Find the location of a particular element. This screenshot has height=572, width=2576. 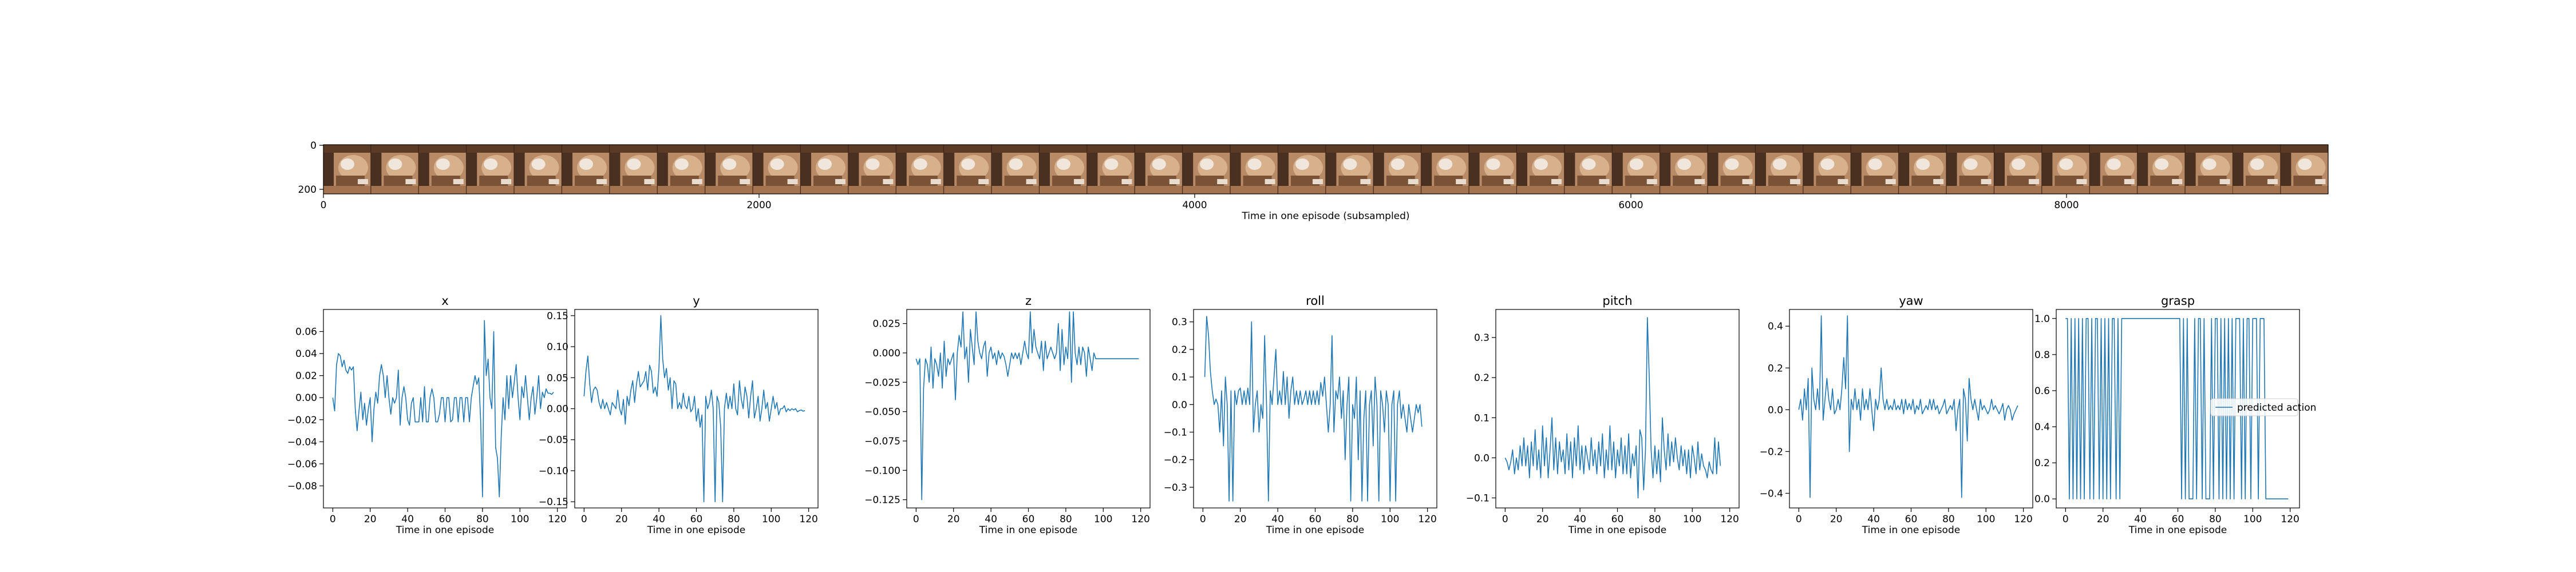

chart-title: y is located at coordinates (696, 301).